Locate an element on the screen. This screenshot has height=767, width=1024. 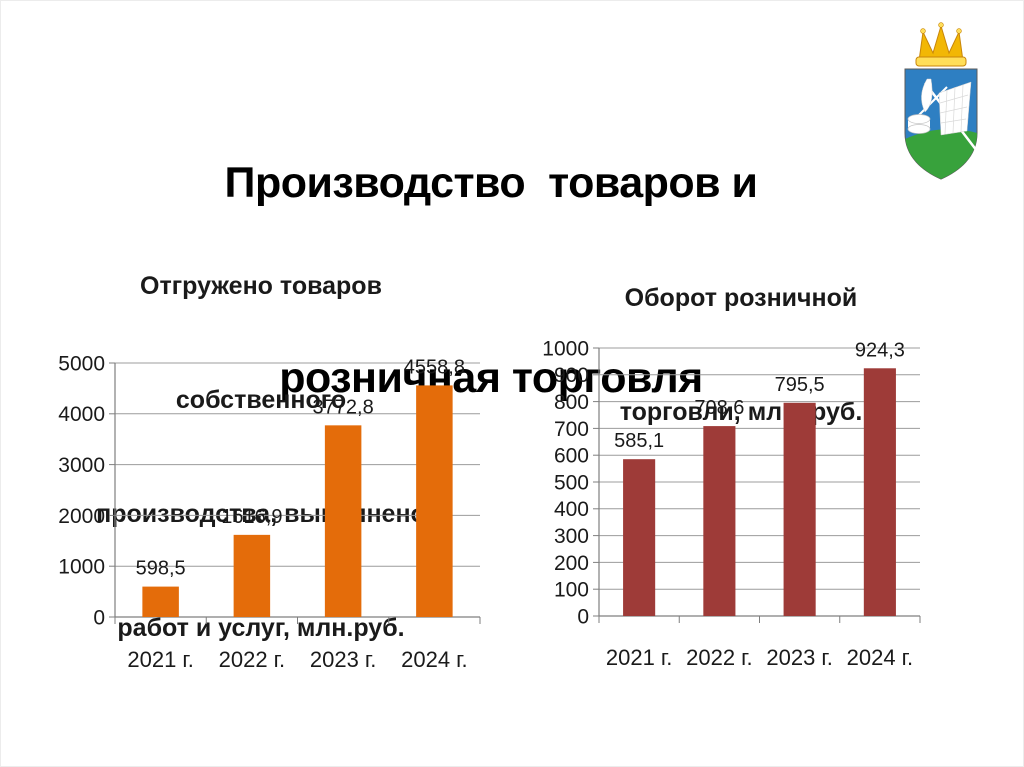
y-tick-label: 100 is located at coordinates (571, 590).